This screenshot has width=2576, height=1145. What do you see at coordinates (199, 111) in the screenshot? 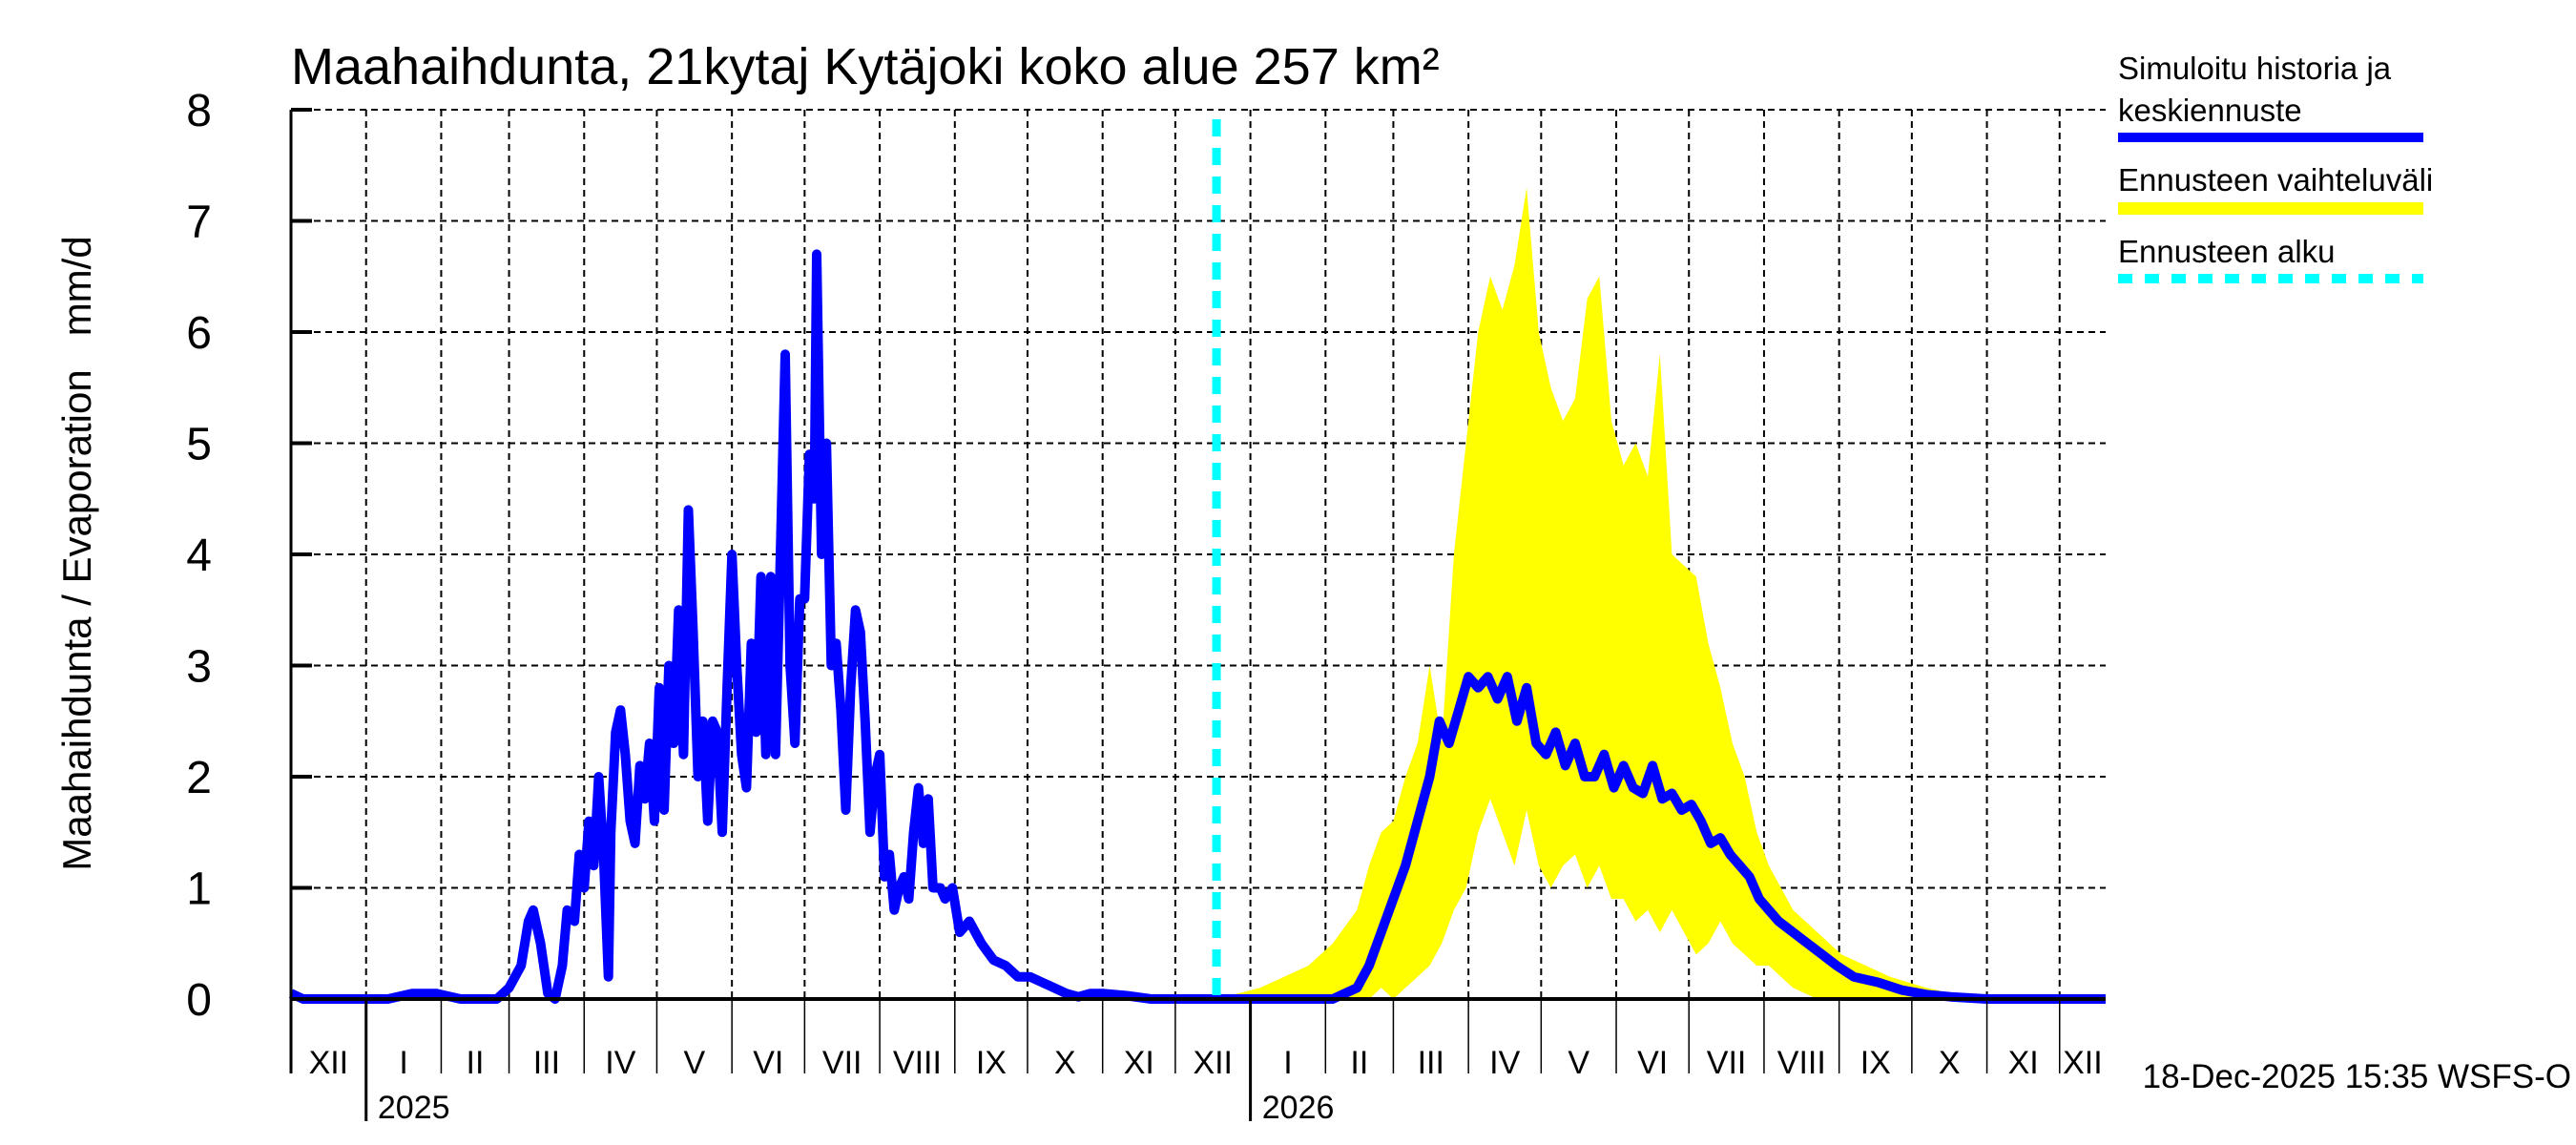
I see `y-tick-label: 8` at bounding box center [199, 111].